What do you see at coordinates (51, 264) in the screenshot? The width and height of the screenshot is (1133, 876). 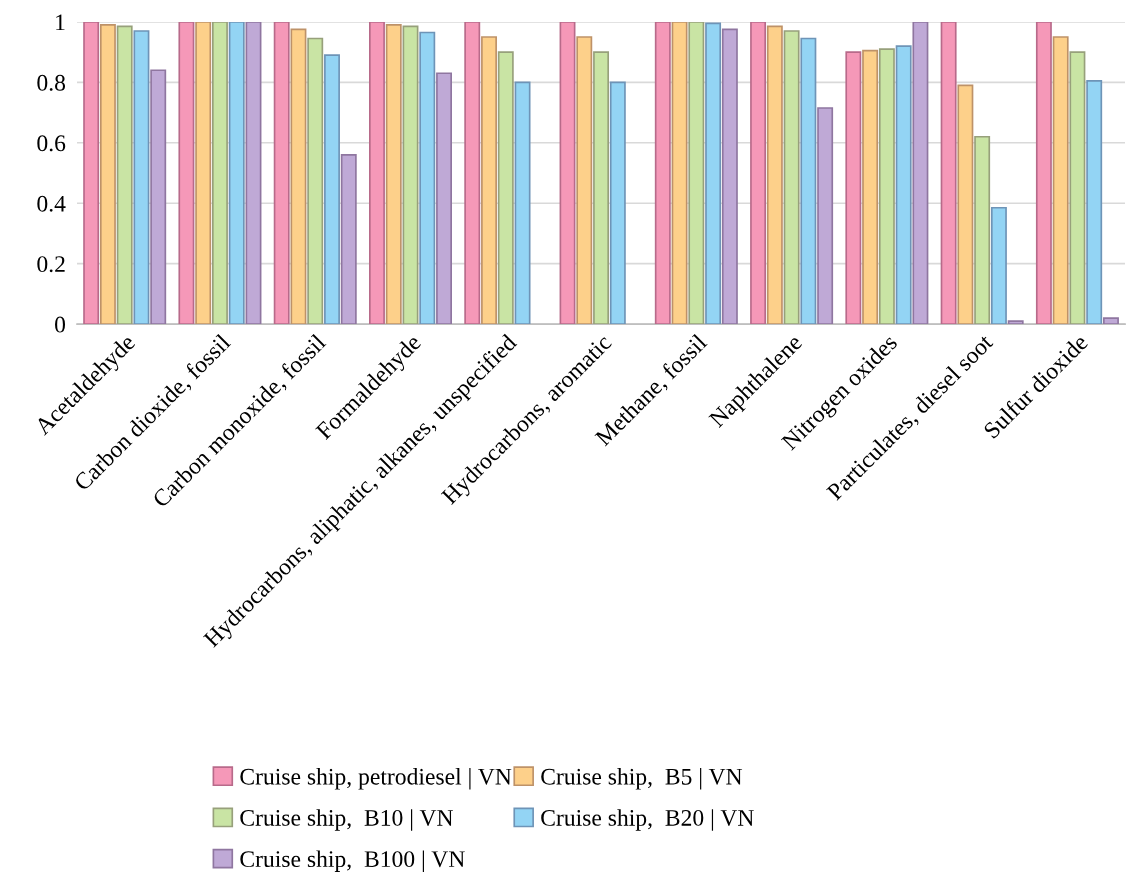 I see `y-tick-label: 0.2` at bounding box center [51, 264].